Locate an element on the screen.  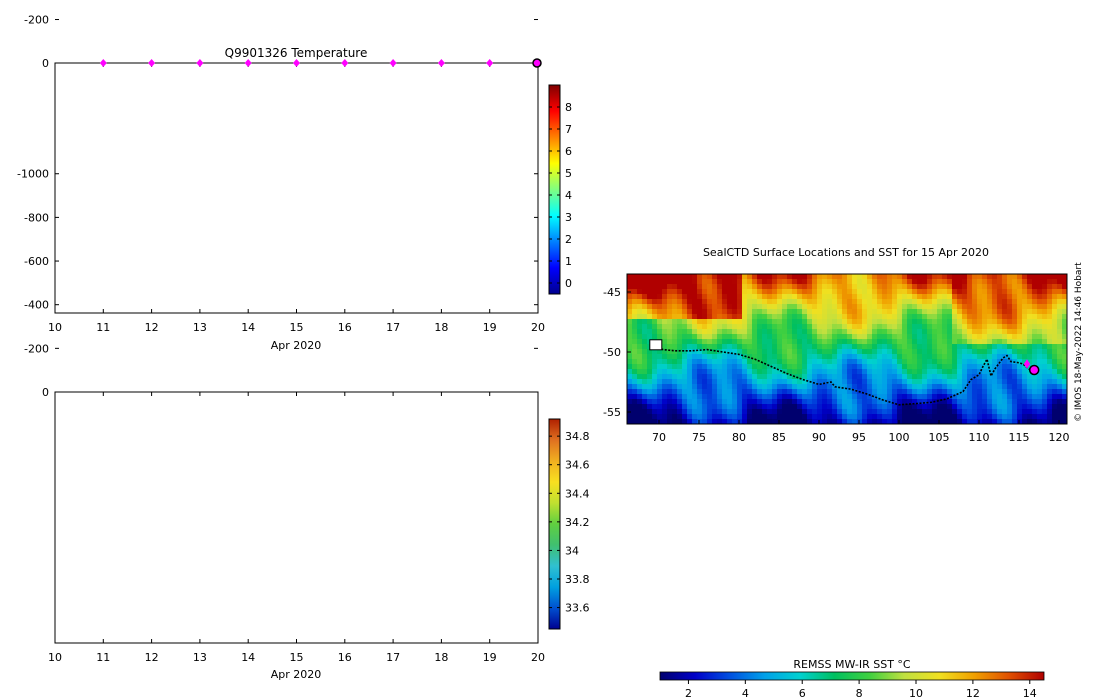
x-tick-label: 14 is located at coordinates (248, 327).